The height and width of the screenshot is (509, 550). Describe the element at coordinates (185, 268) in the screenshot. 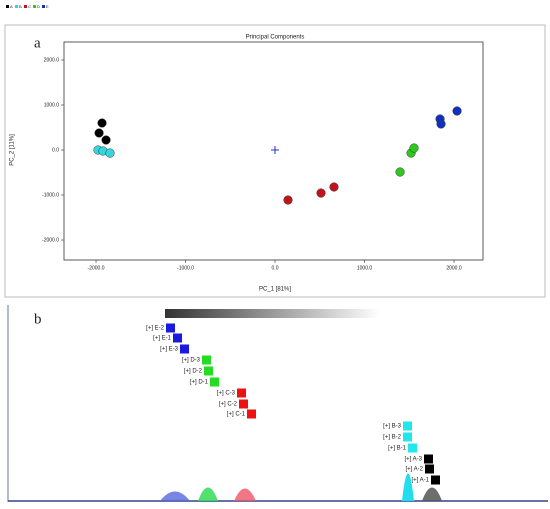

I see `x-tick-label: -1000.0` at that location.